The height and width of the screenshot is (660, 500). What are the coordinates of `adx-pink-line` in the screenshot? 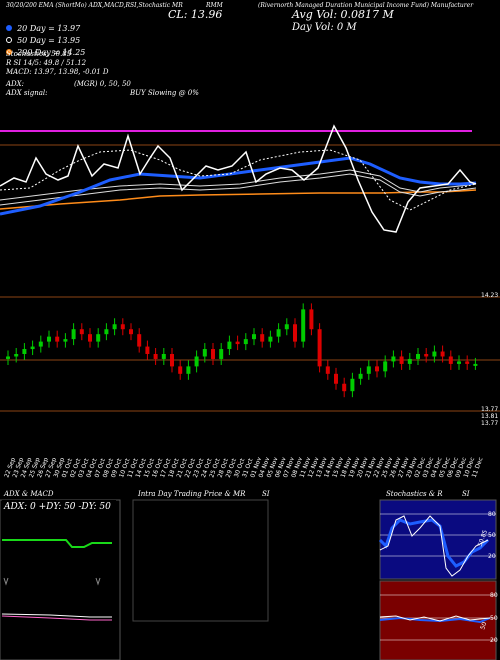 It's located at (56, 618).